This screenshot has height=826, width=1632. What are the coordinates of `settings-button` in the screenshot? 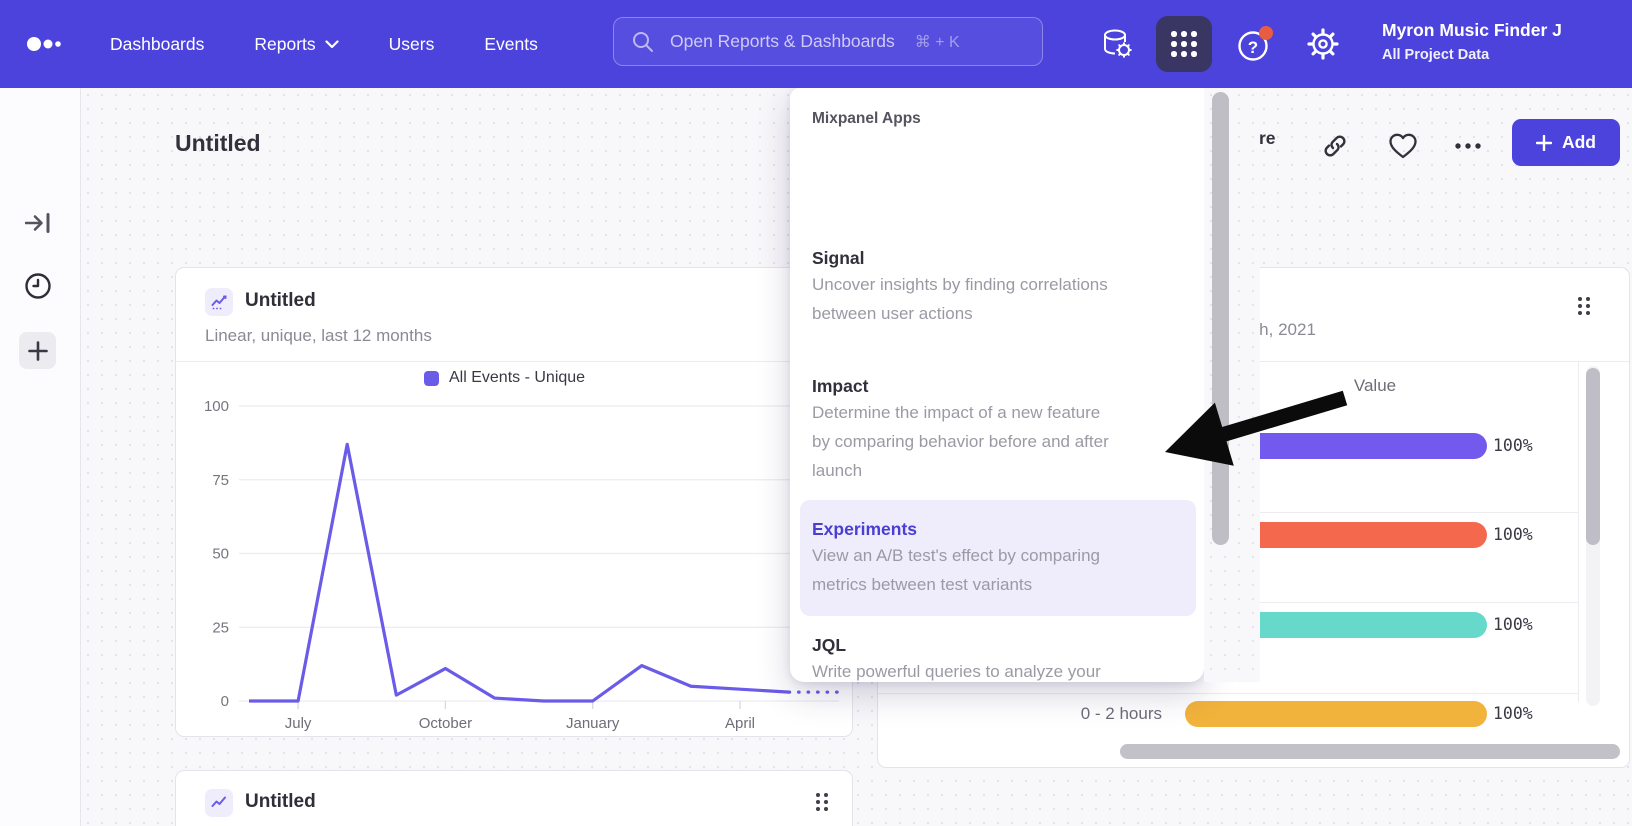 It's located at (1323, 44).